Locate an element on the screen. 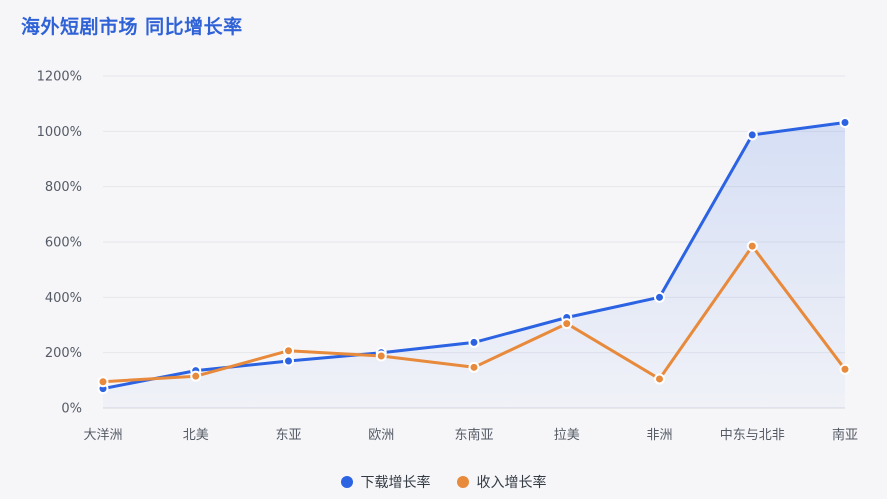 The width and height of the screenshot is (887, 499). y-tick-label: 200% is located at coordinates (63, 353).